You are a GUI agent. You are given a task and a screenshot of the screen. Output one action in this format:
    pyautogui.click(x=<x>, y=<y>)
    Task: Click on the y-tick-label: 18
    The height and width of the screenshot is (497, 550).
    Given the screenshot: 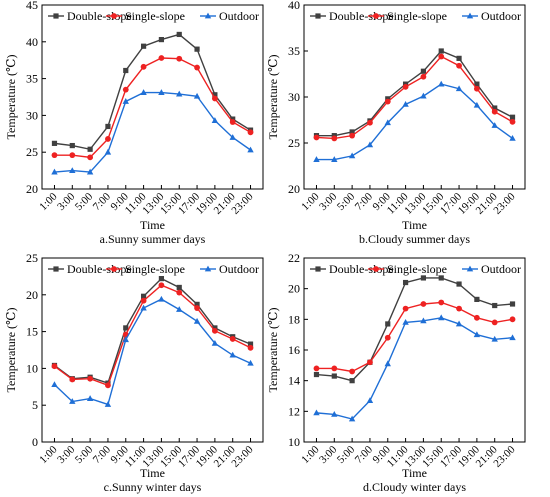 What is the action you would take?
    pyautogui.click(x=294, y=319)
    